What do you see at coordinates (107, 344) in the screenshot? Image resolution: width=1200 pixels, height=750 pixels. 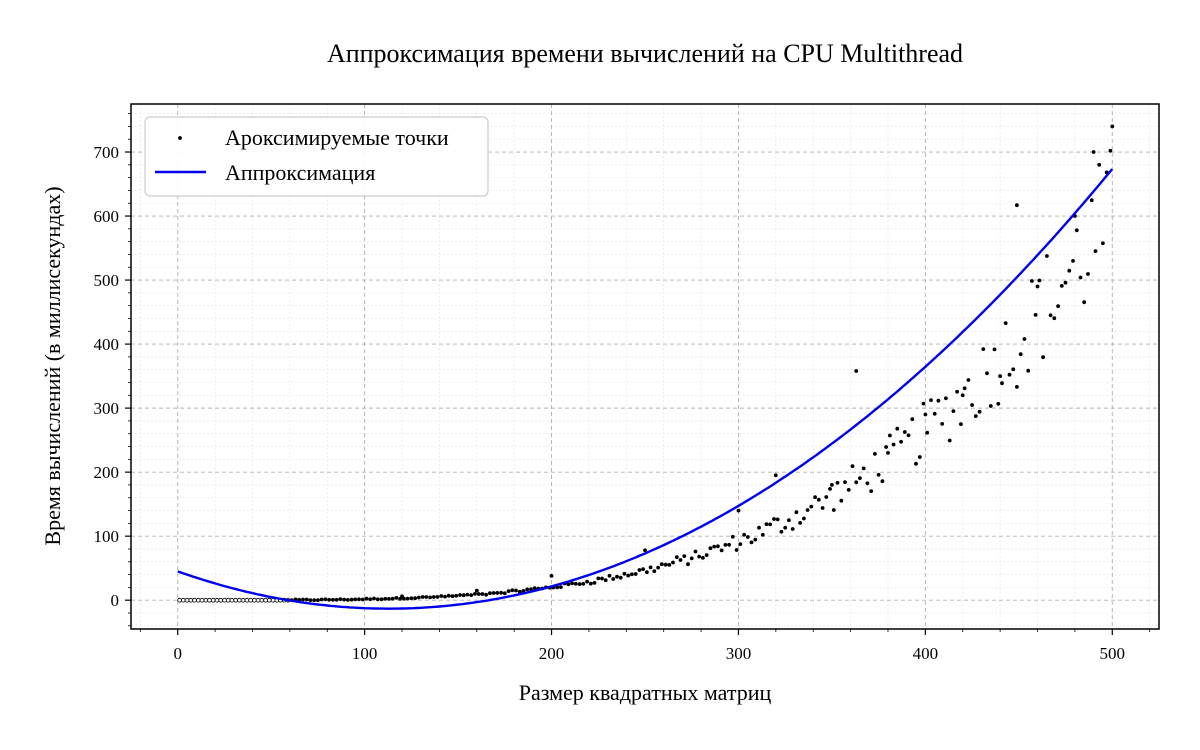 I see `y-tick-label: 400` at bounding box center [107, 344].